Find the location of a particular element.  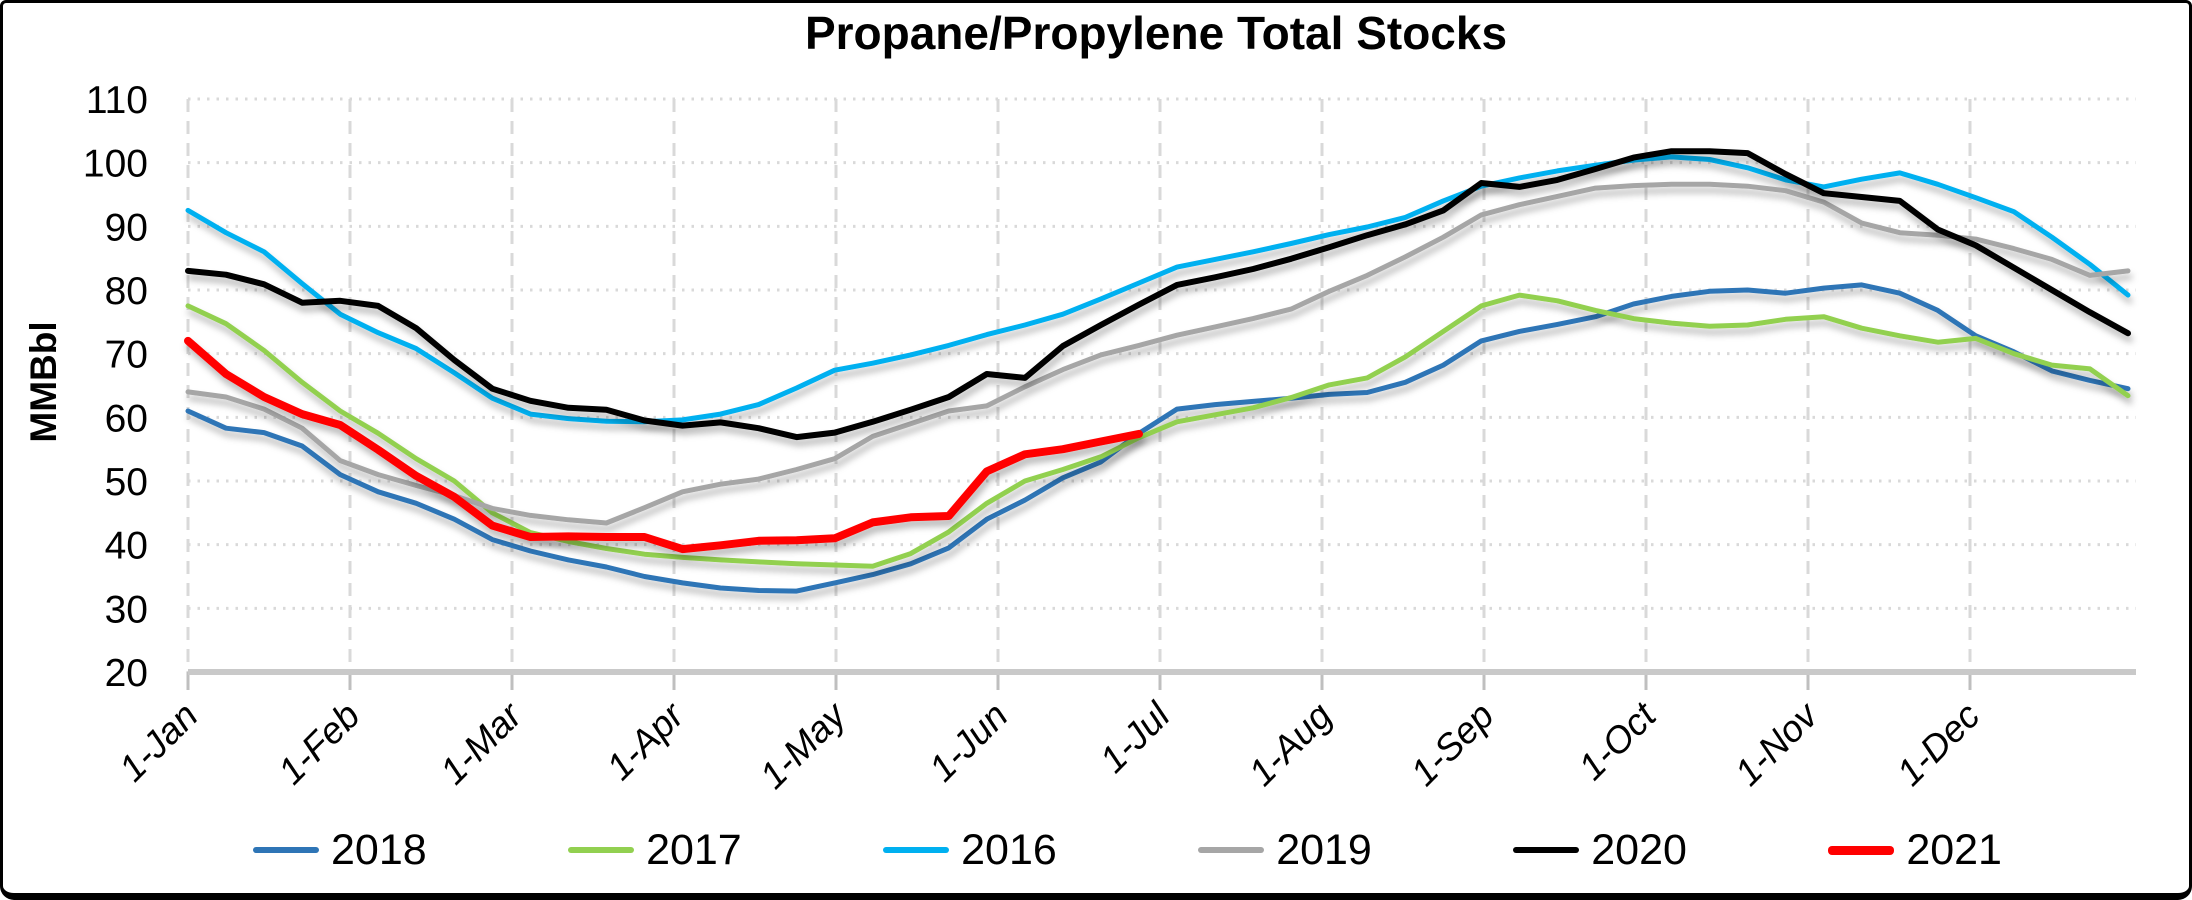

x-tick-label-1-Jan: 1-Jan is located at coordinates (158, 742).